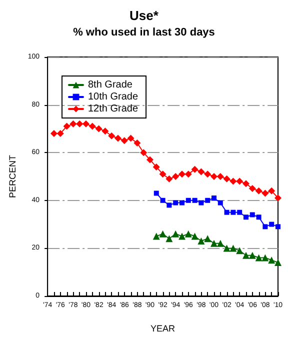 This screenshot has height=338, width=288. What do you see at coordinates (13, 176) in the screenshot?
I see `y-axis-title: PERCENT` at bounding box center [13, 176].